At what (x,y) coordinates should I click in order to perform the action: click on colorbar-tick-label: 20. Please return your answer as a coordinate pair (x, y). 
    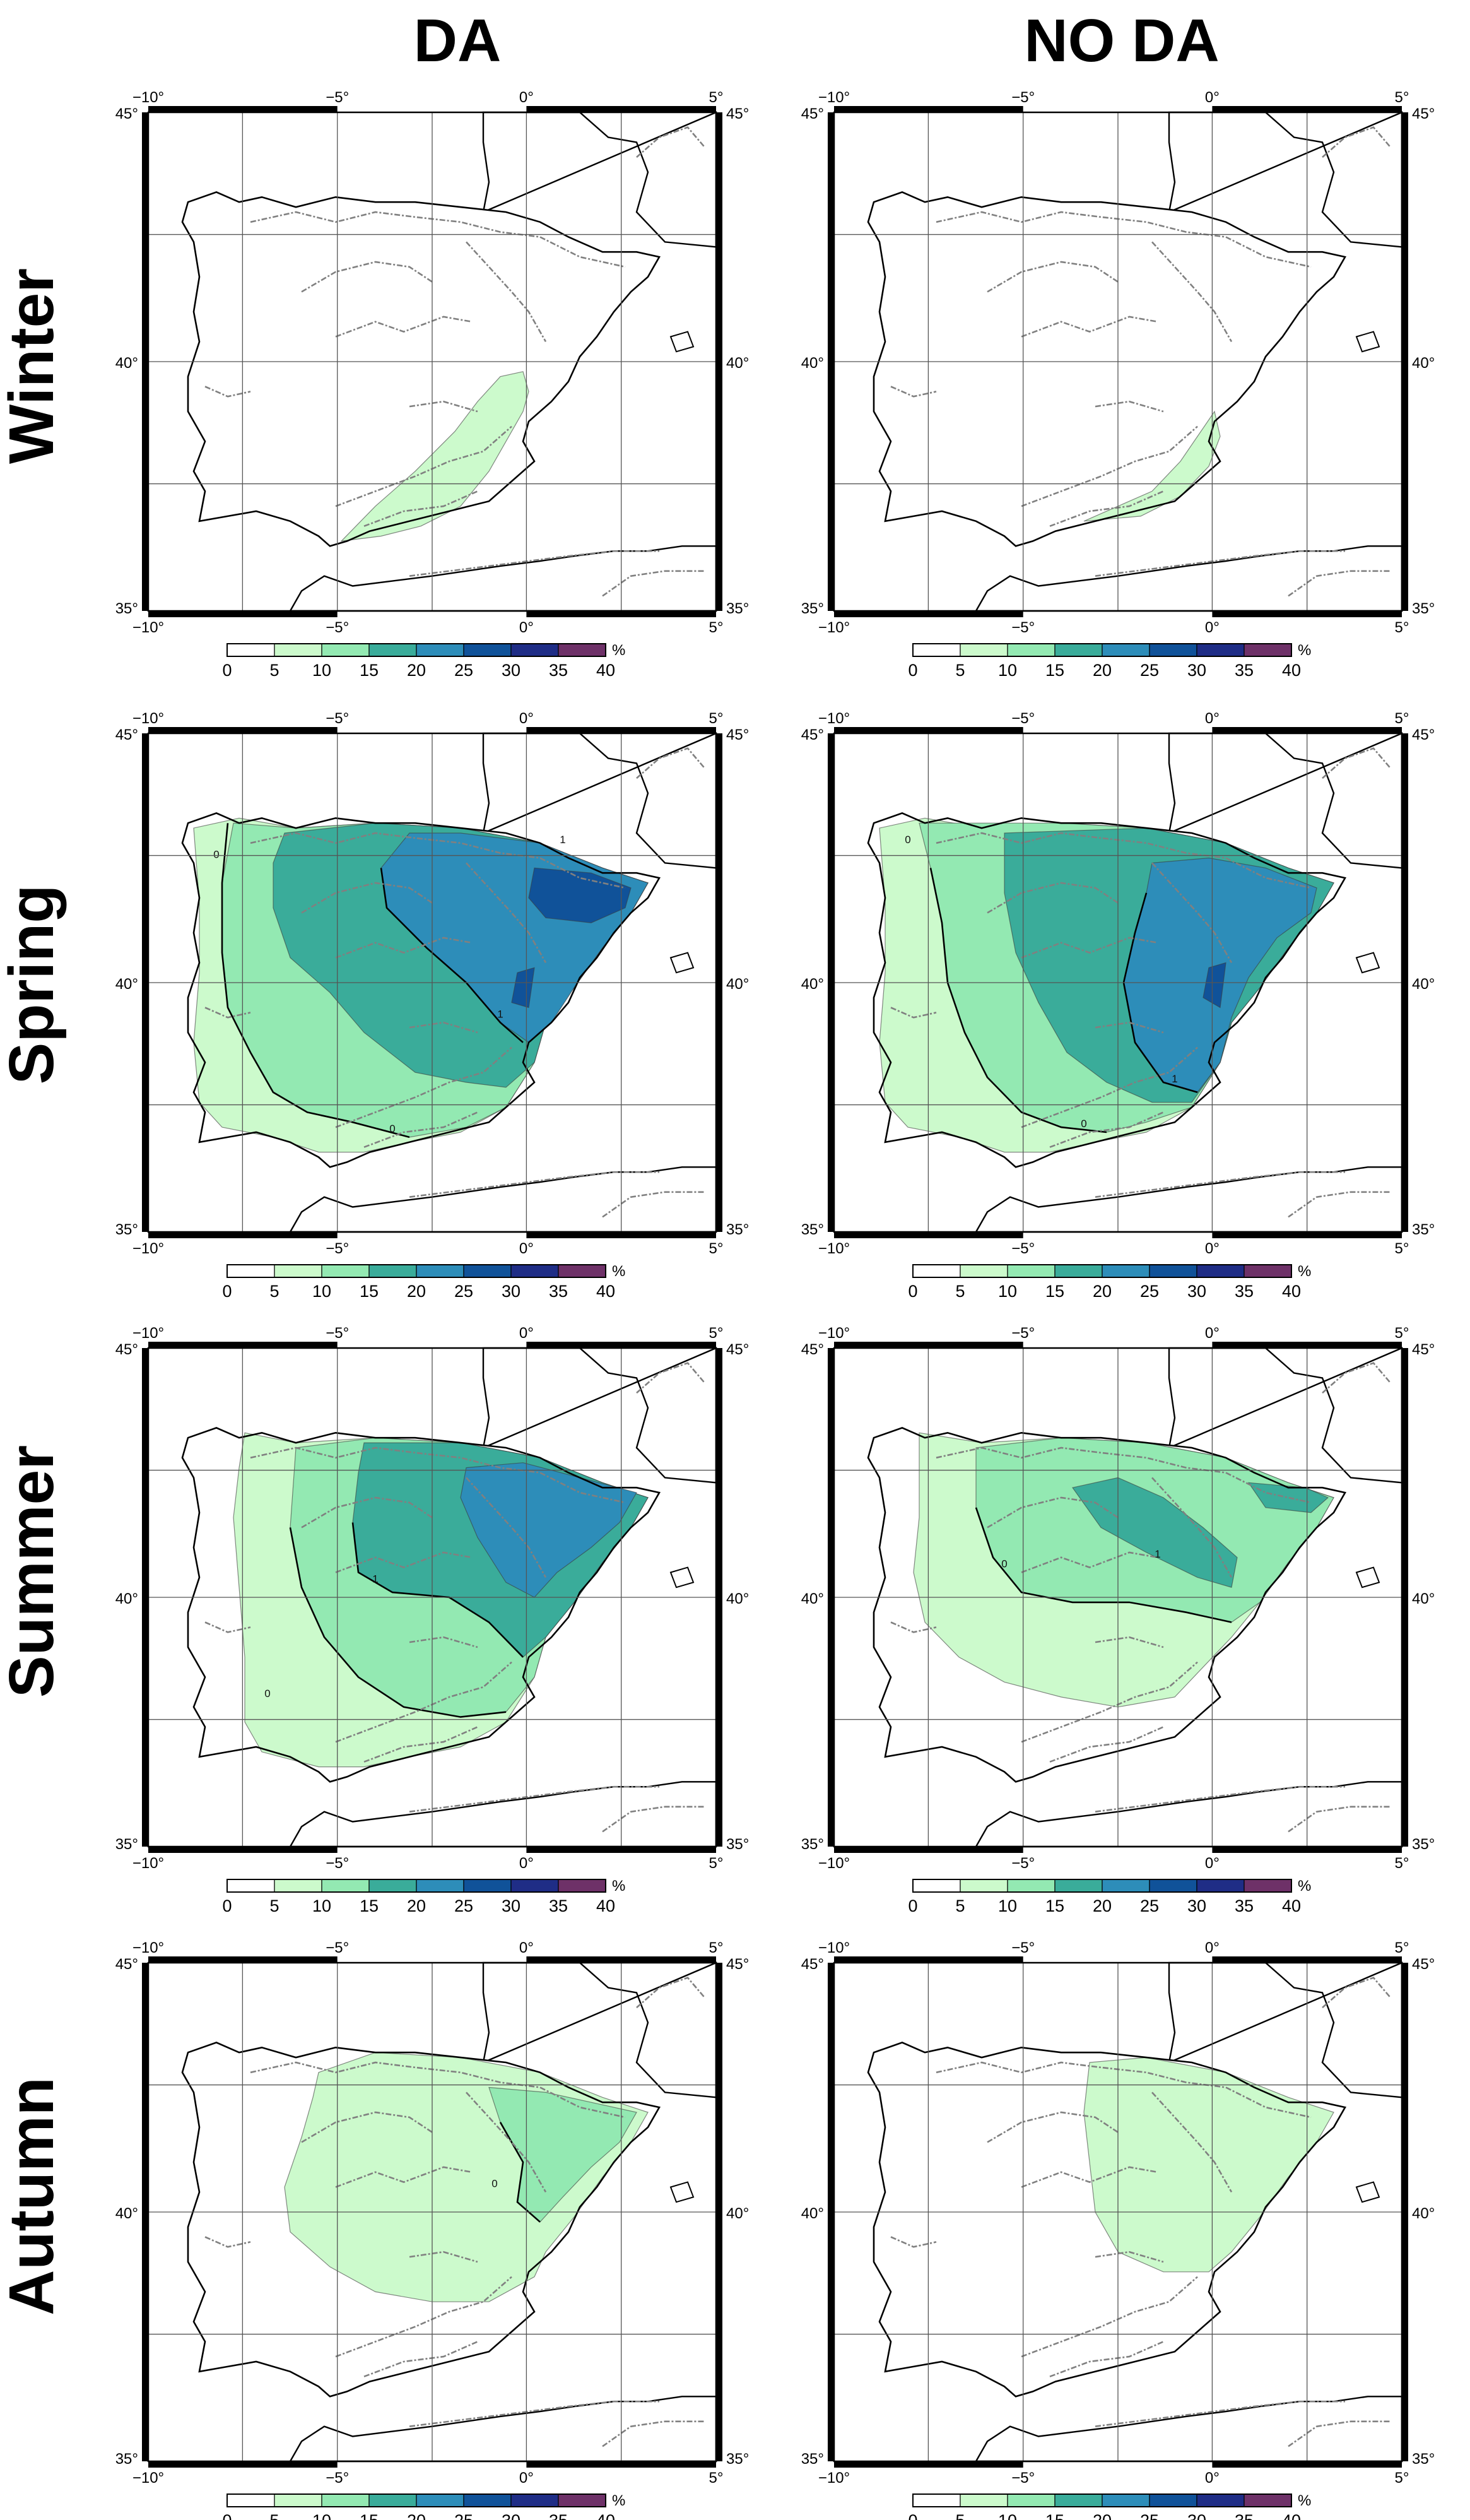
    Looking at the image, I should click on (1102, 1905).